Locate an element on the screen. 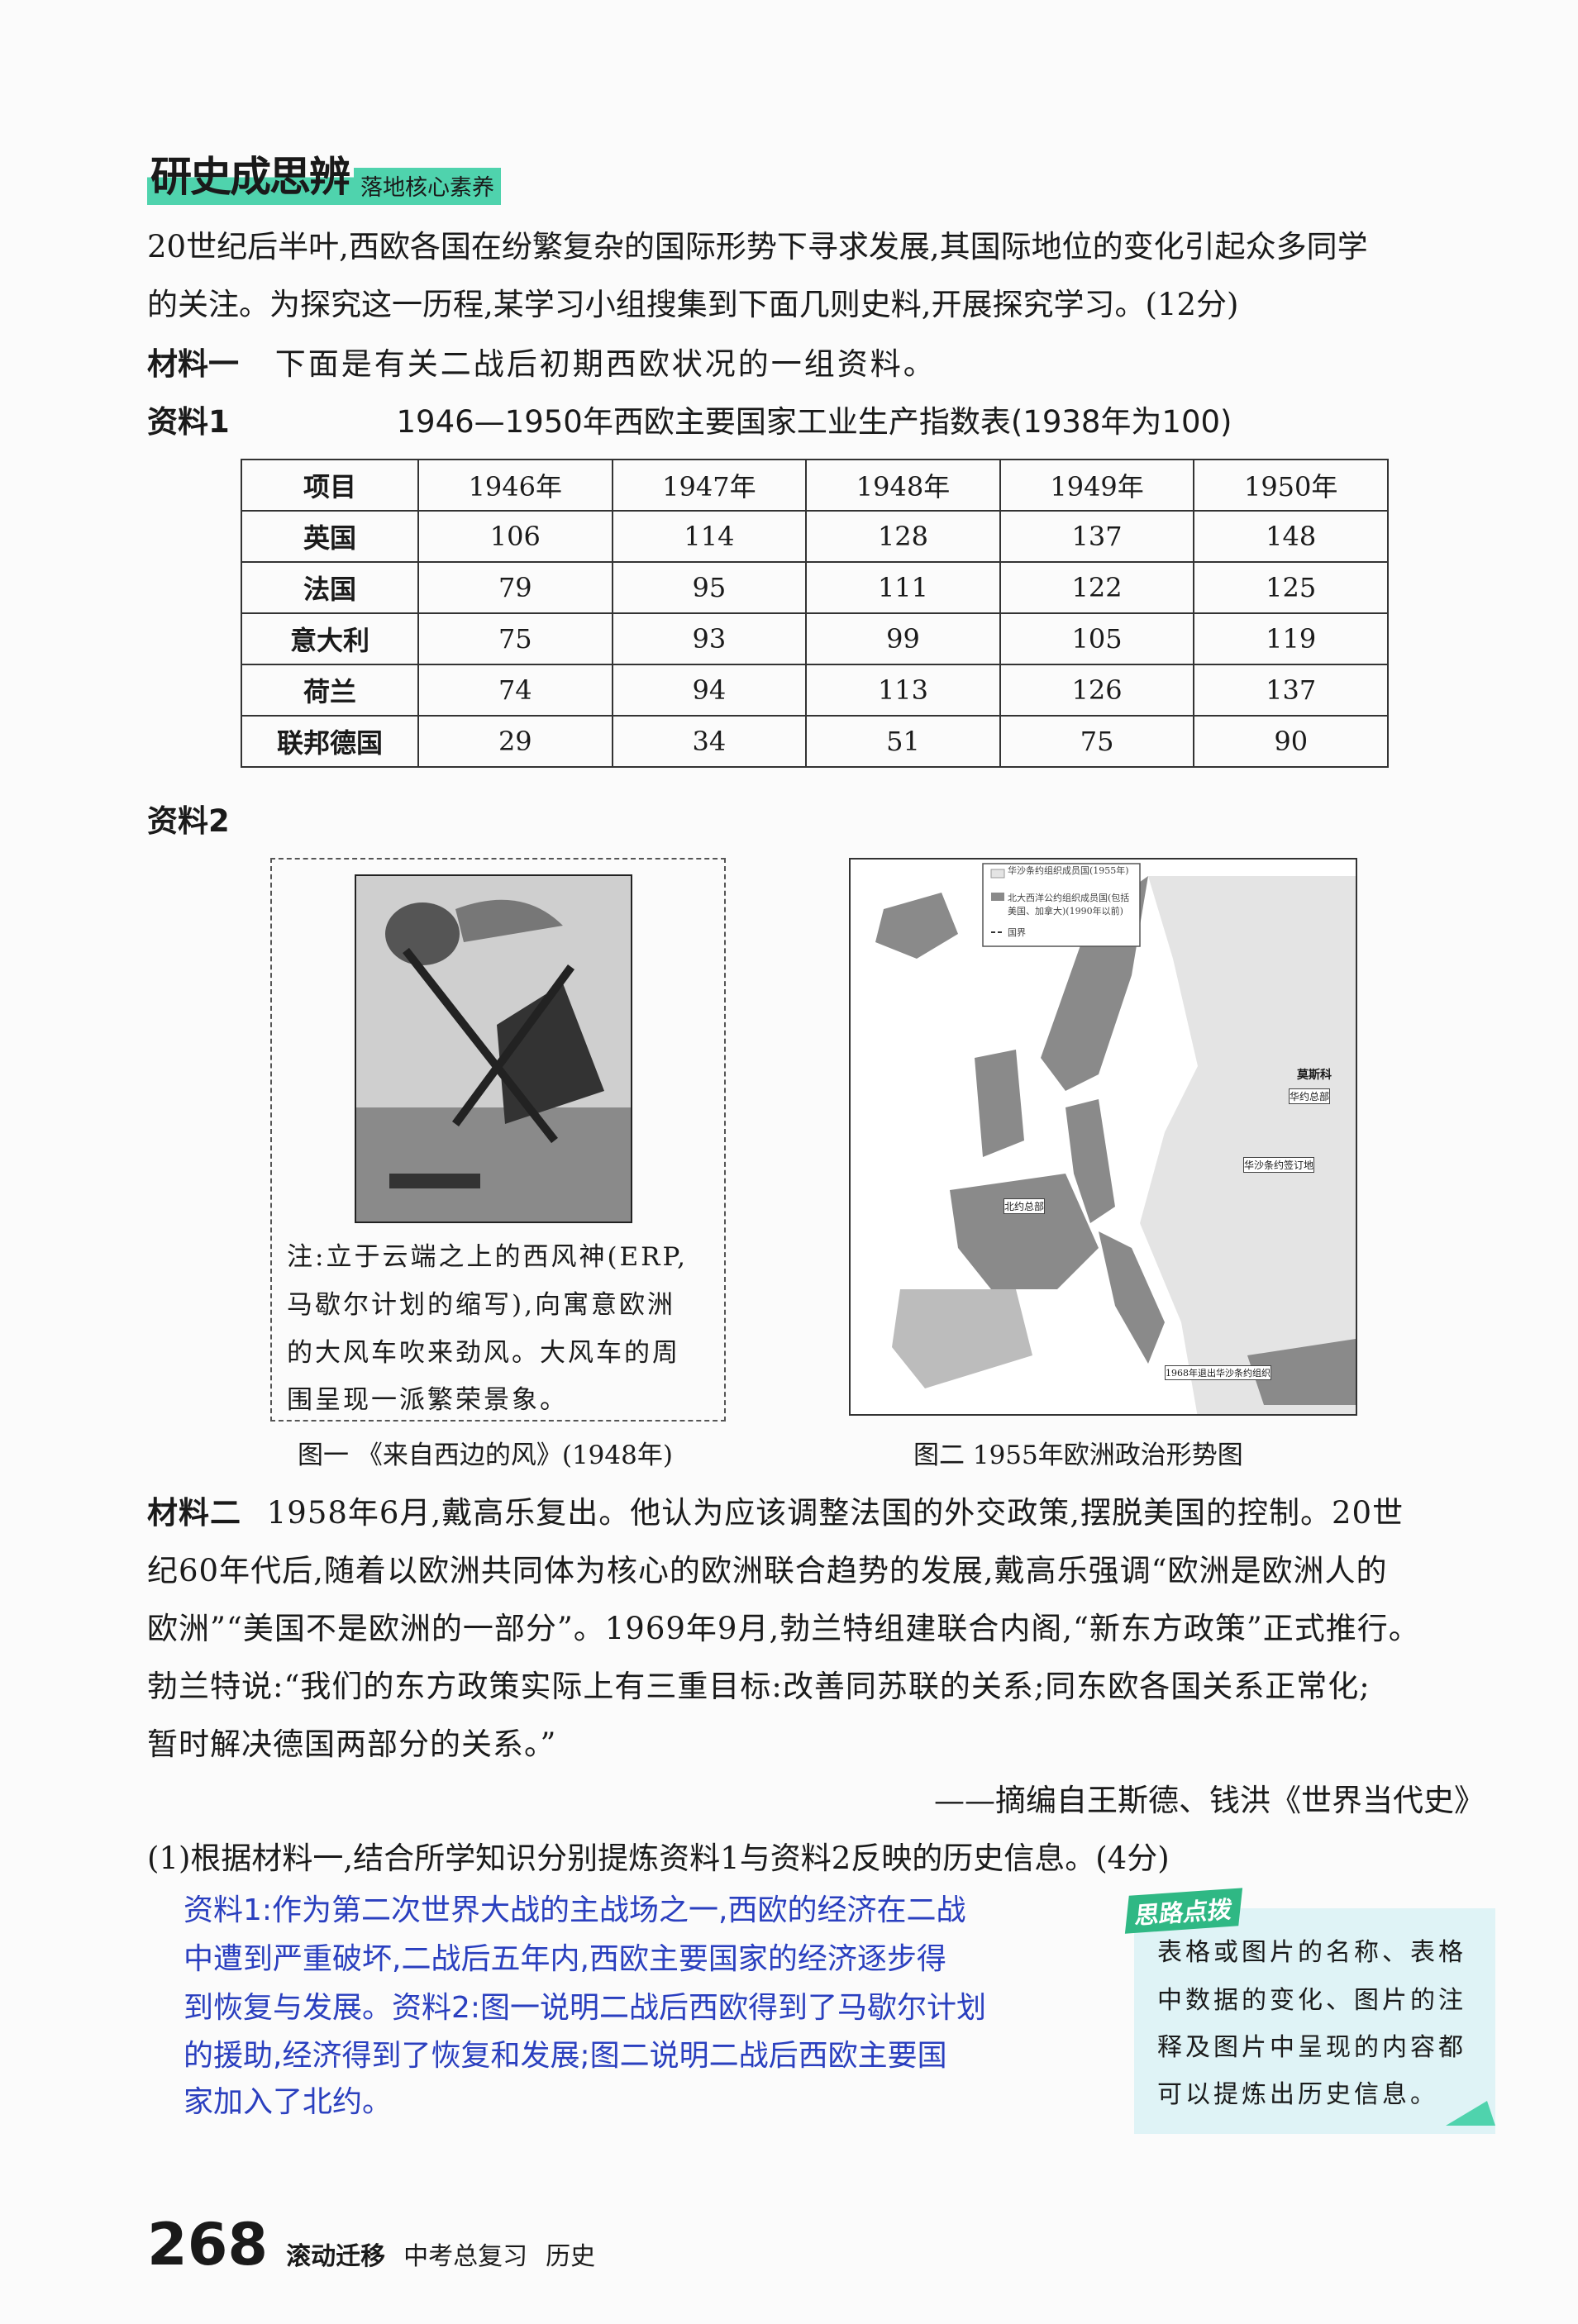 This screenshot has width=1578, height=2324. legend-warsaw: 华沙条约组织成员国(1955年) is located at coordinates (1068, 870).